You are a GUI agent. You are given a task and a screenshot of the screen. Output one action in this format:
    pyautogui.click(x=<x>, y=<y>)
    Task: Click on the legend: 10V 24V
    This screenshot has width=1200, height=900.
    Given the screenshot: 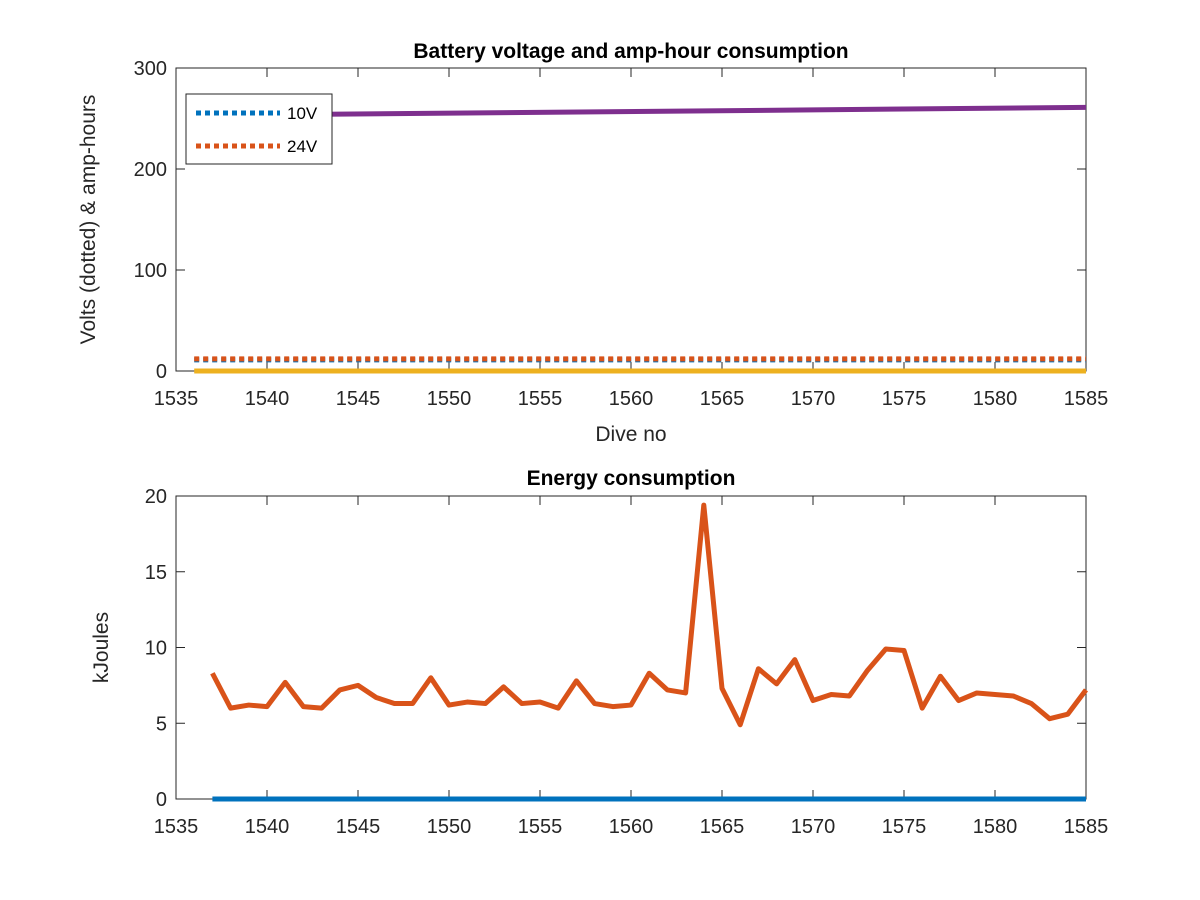 What is the action you would take?
    pyautogui.click(x=259, y=129)
    